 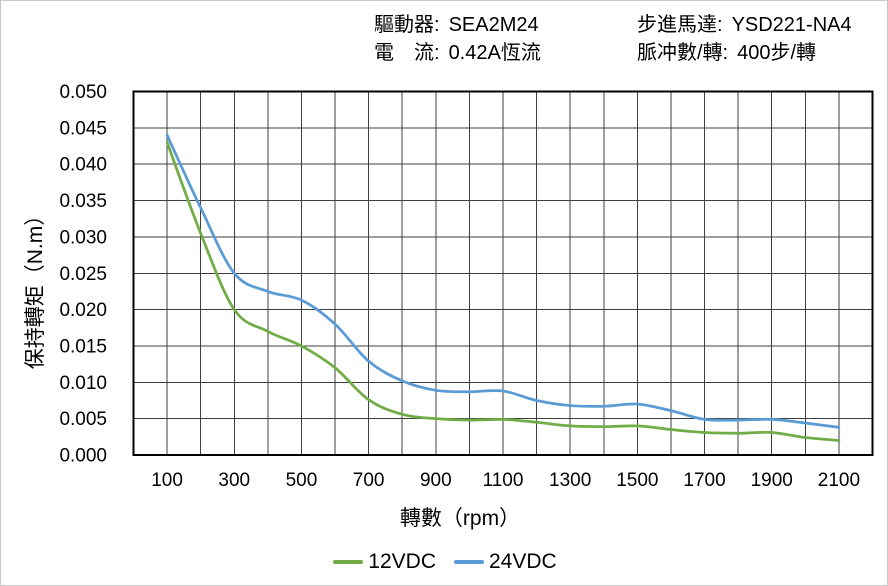 I want to click on x-tick-label: 1700, so click(x=704, y=480).